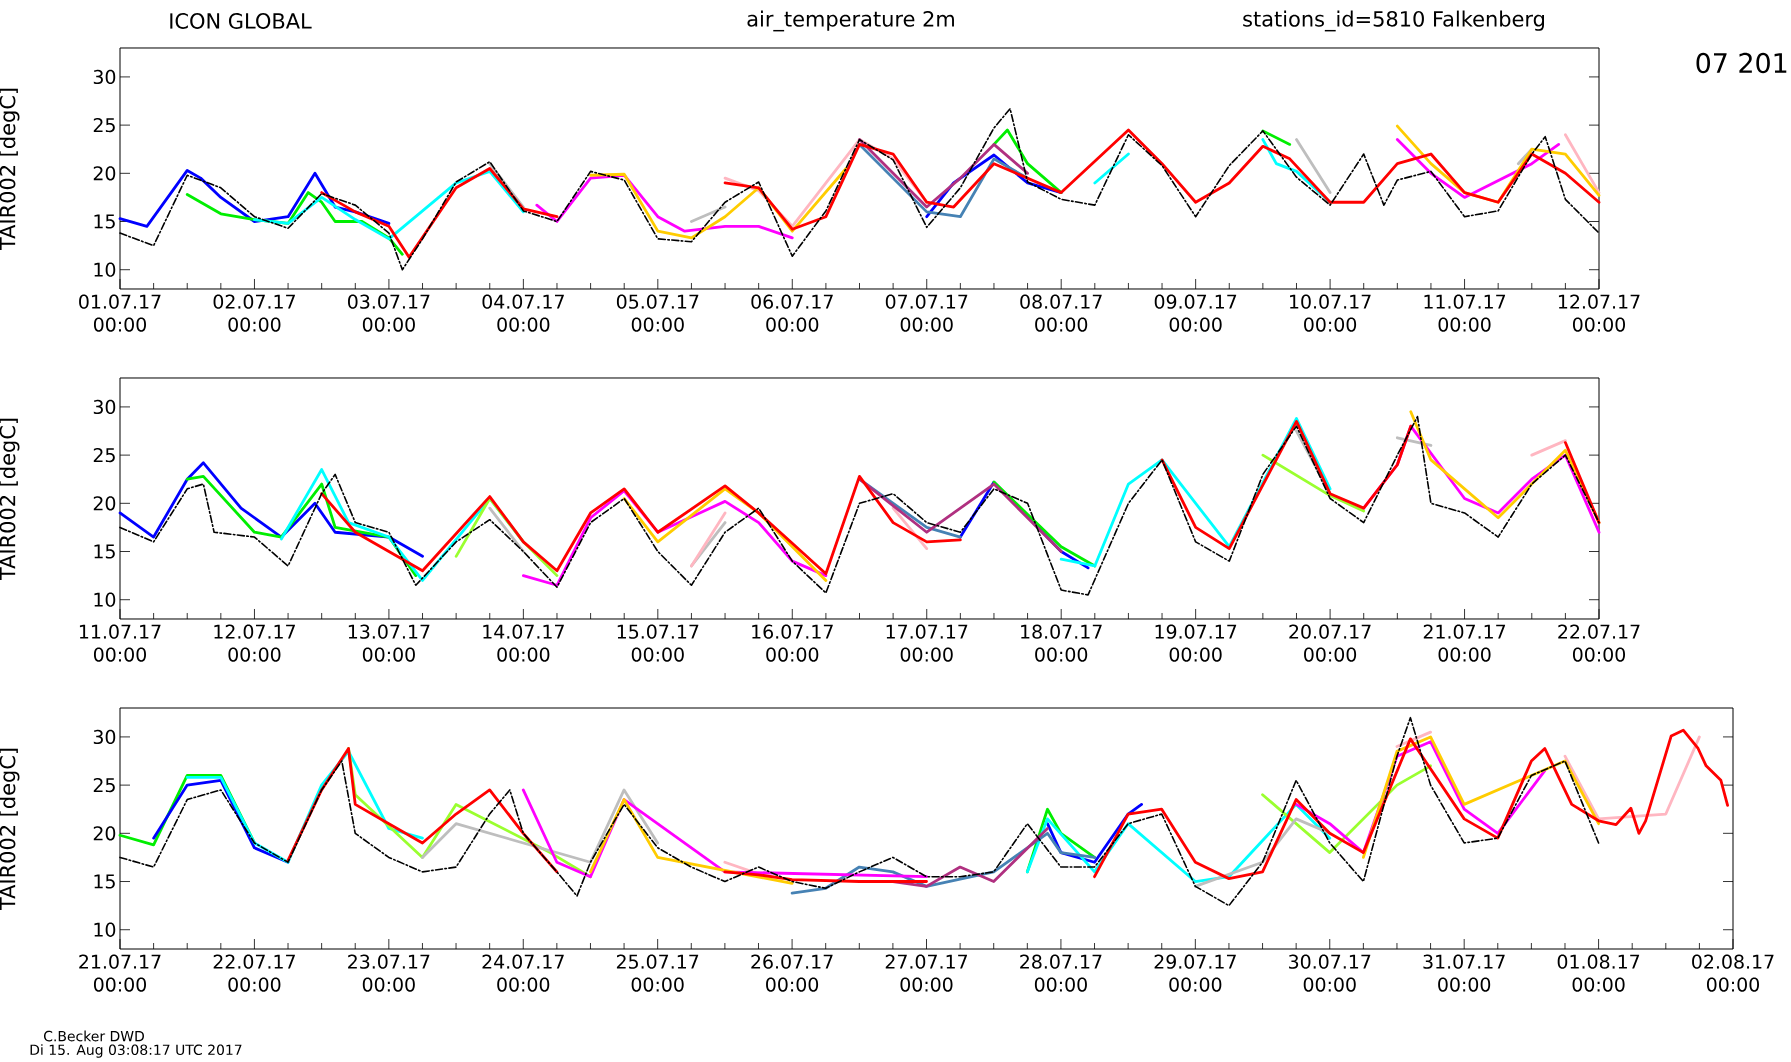 This screenshot has width=1791, height=1062. Describe the element at coordinates (523, 973) in the screenshot. I see `x-tick-label: 24.07.17 00:00` at that location.